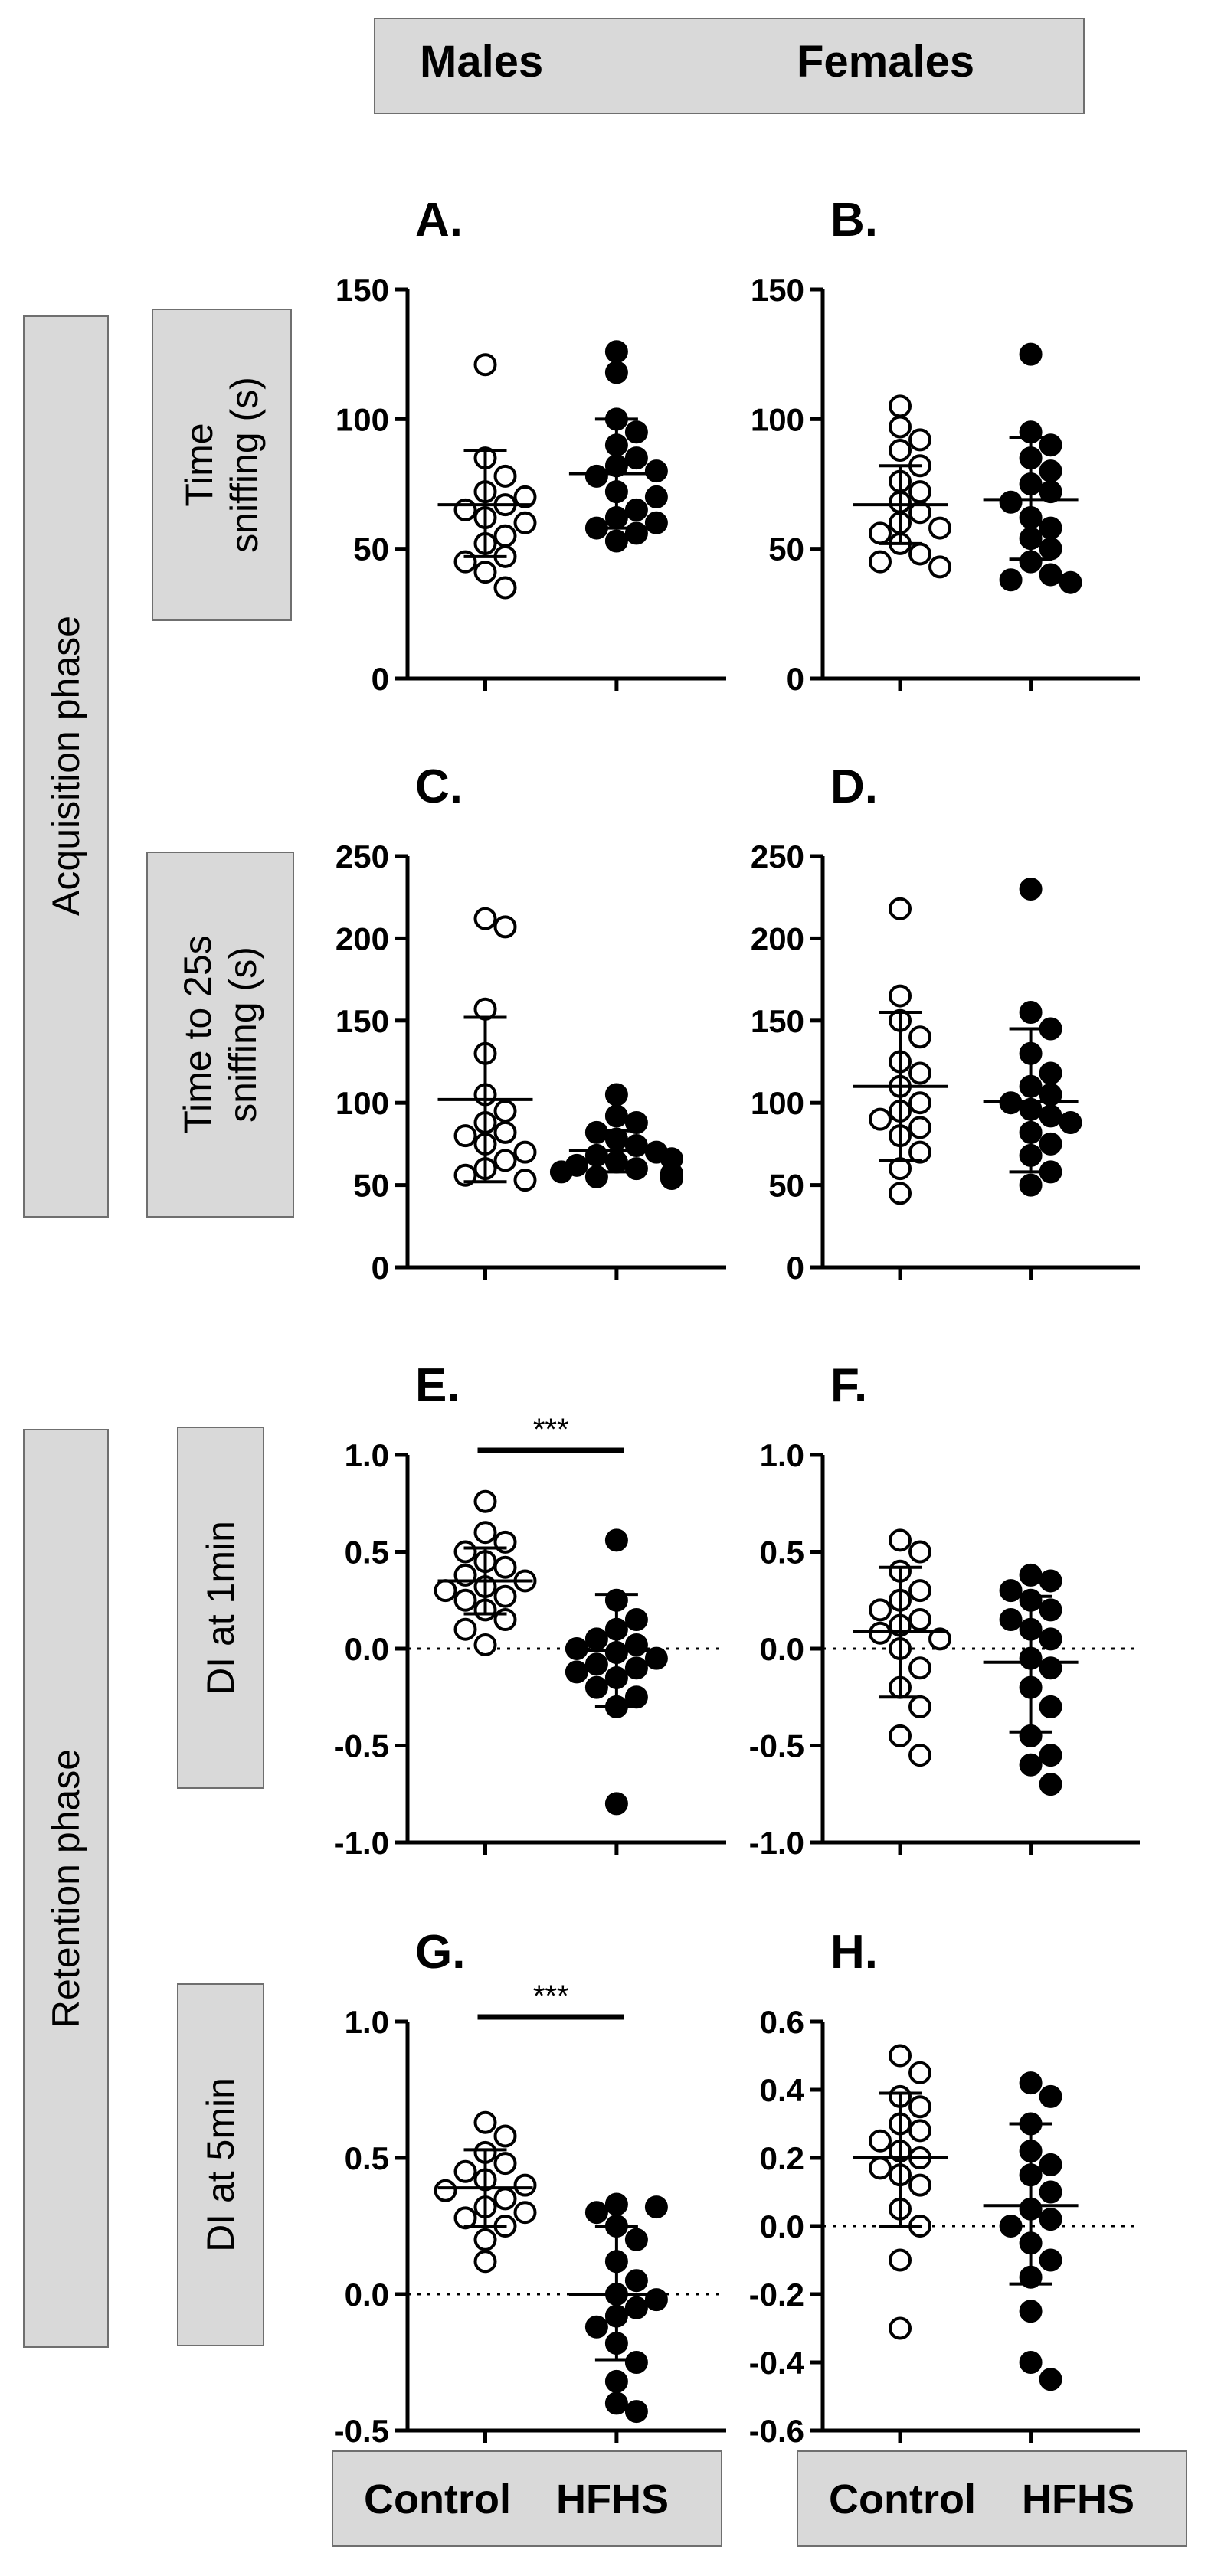 Image resolution: width=1208 pixels, height=2576 pixels. What do you see at coordinates (362, 419) in the screenshot?
I see `y-tick-label: 100` at bounding box center [362, 419].